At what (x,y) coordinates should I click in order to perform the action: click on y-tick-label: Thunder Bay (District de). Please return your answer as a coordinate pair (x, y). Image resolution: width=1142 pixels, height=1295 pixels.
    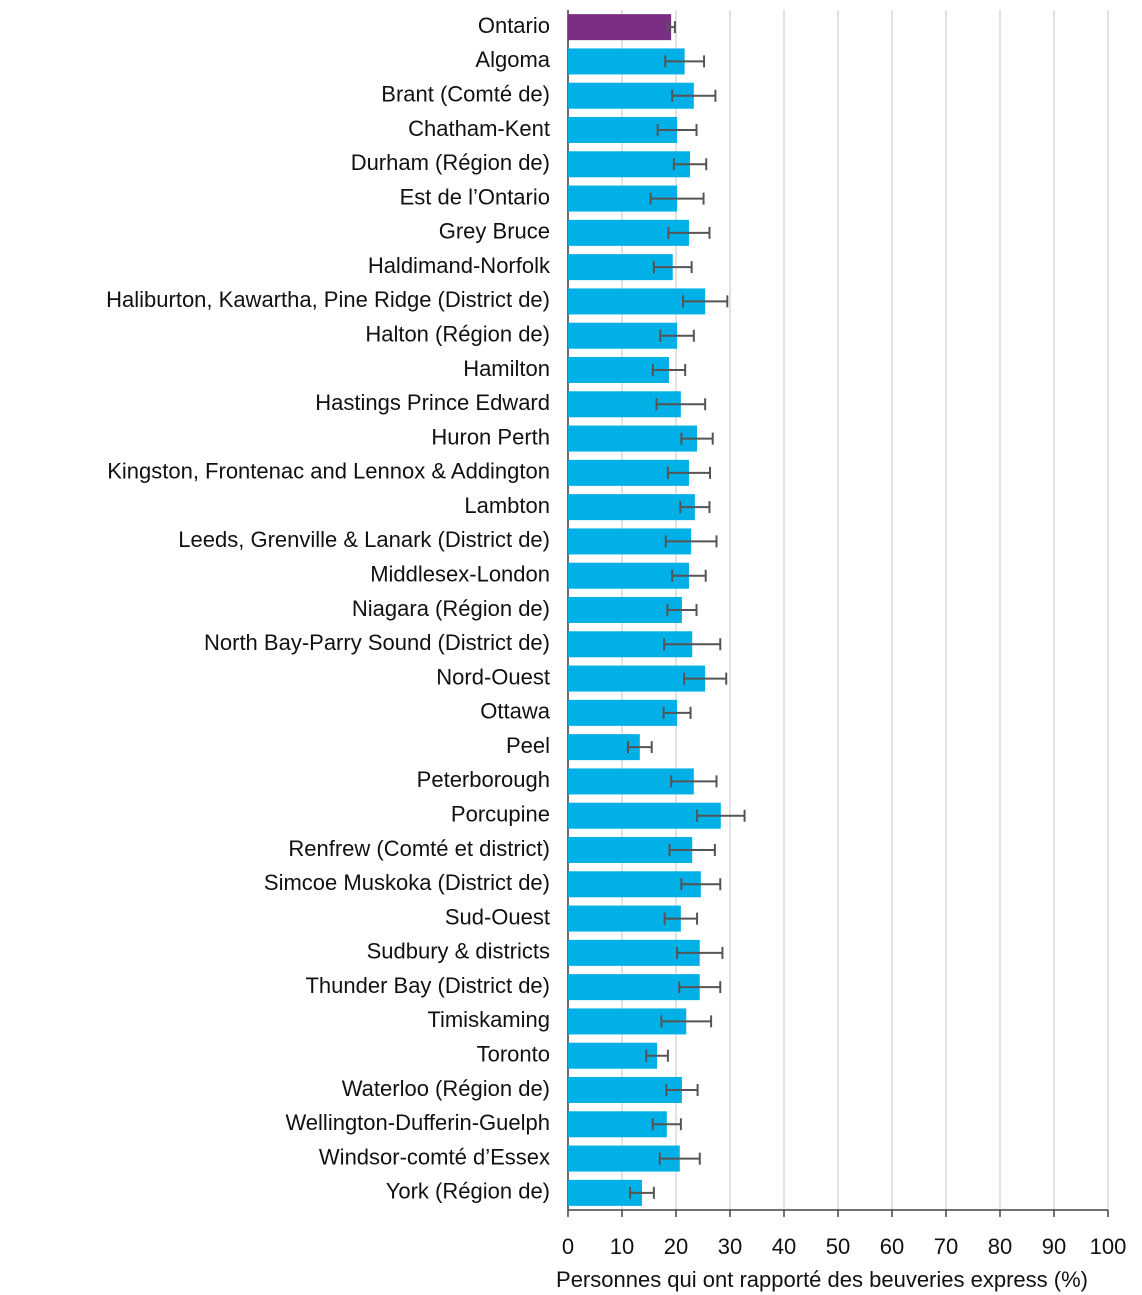
    Looking at the image, I should click on (427, 985).